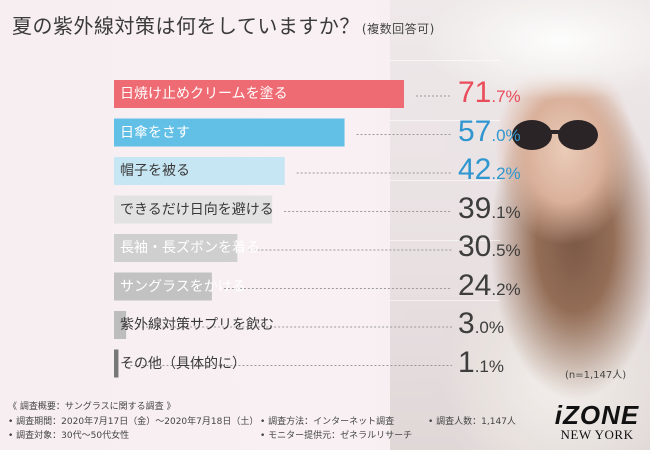  What do you see at coordinates (197, 325) in the screenshot?
I see `bar-label-6: 紫外線対策サプリを飲む` at bounding box center [197, 325].